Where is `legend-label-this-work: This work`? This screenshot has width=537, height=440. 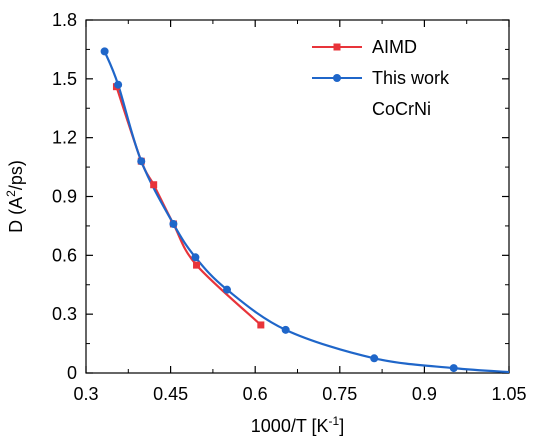 legend-label-this-work: This work is located at coordinates (411, 78).